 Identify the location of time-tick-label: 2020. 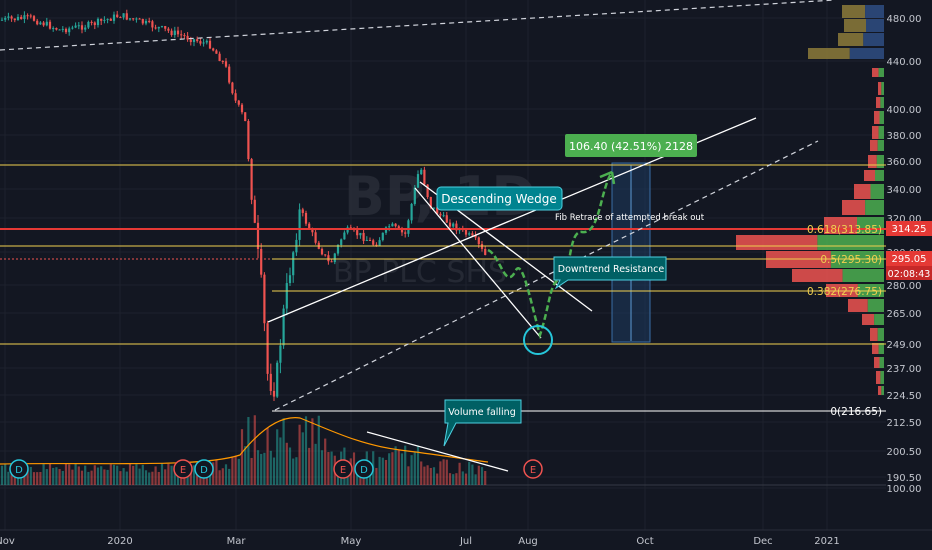
(119, 541).